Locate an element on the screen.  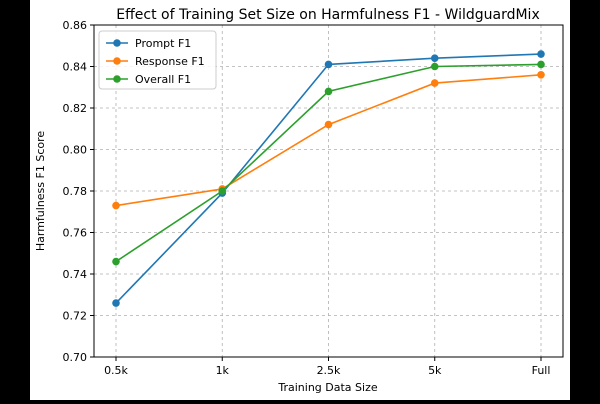
y-tick-label: 0.74 is located at coordinates (75, 274).